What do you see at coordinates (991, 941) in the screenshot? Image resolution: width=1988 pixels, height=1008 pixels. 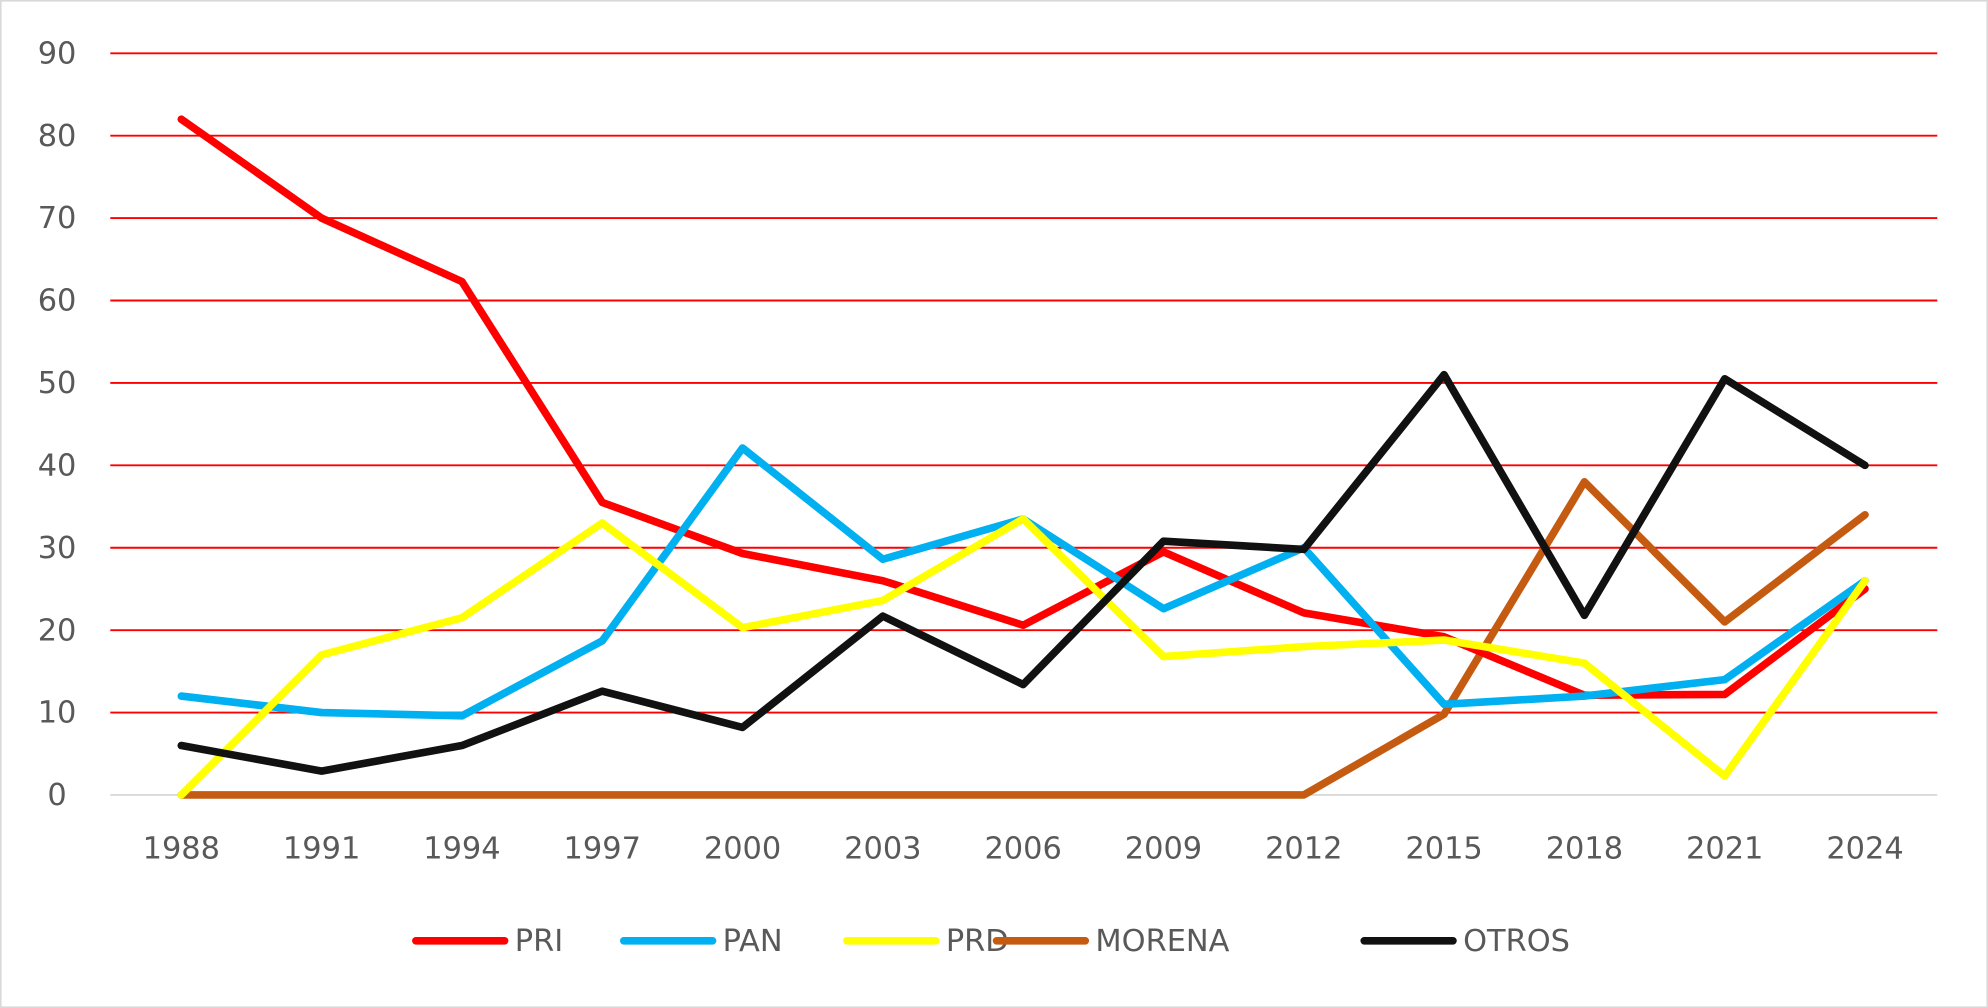 I see `legend: PRI PAN PRD MORENA OTROS` at bounding box center [991, 941].